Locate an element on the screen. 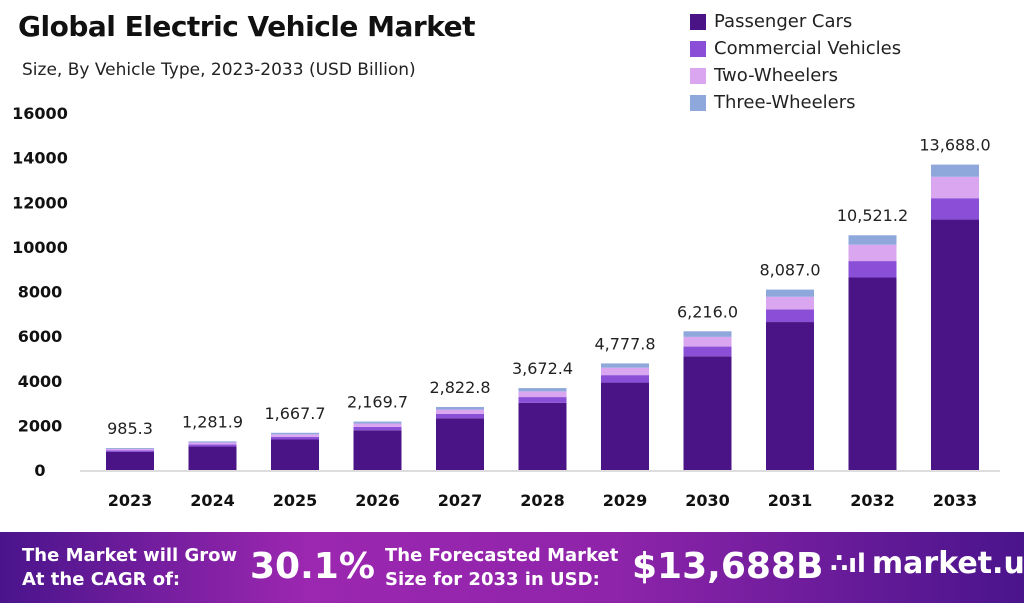 The height and width of the screenshot is (603, 1024). cagr-label: The Market will Grow At the CAGR of: is located at coordinates (129, 568).